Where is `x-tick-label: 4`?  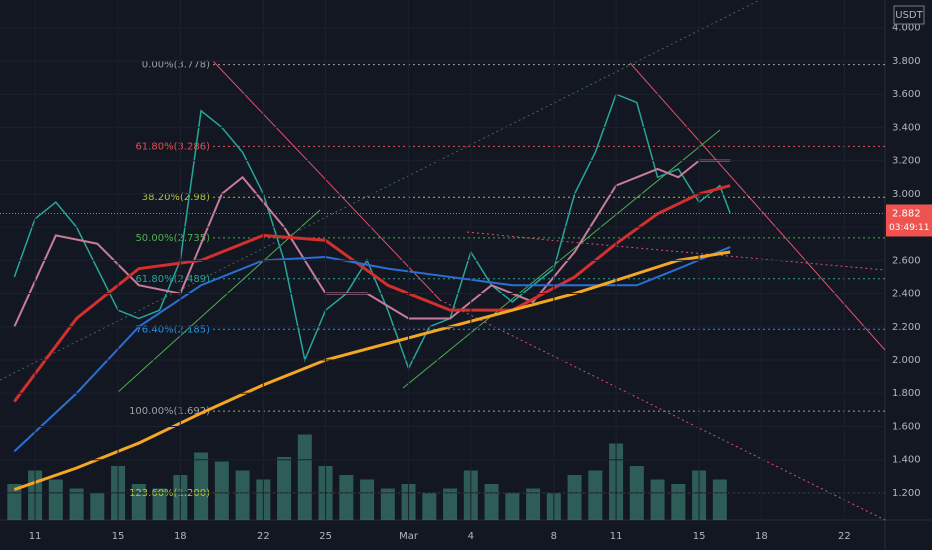 x-tick-label: 4 is located at coordinates (471, 536).